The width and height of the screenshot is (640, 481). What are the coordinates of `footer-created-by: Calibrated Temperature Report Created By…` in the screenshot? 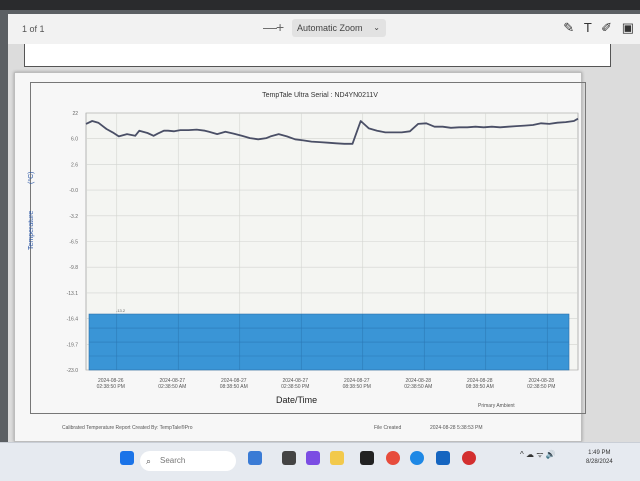 It's located at (127, 428).